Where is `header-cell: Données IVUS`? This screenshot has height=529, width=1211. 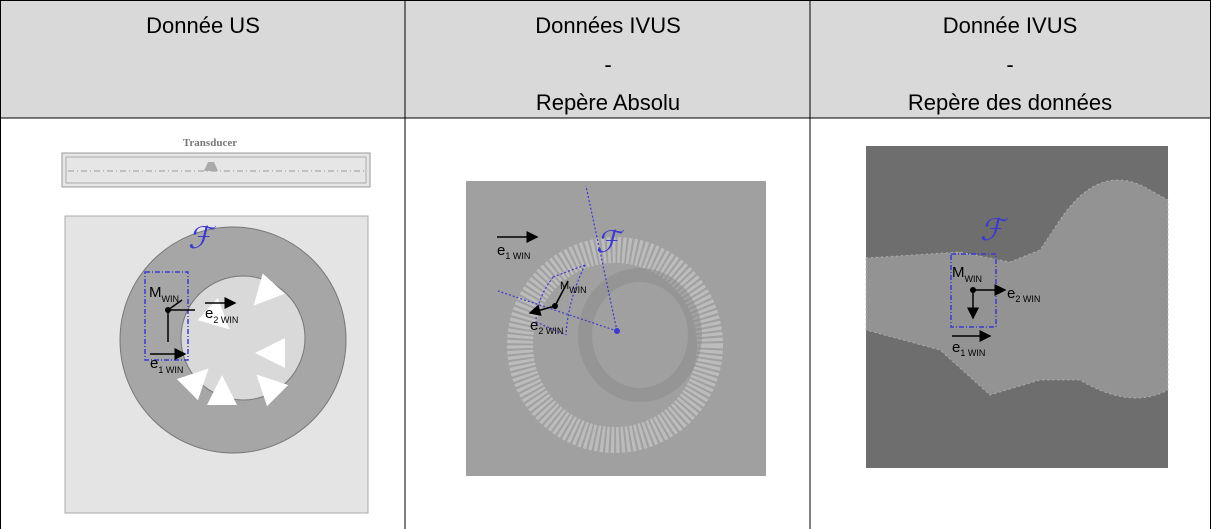 header-cell: Données IVUS is located at coordinates (608, 25).